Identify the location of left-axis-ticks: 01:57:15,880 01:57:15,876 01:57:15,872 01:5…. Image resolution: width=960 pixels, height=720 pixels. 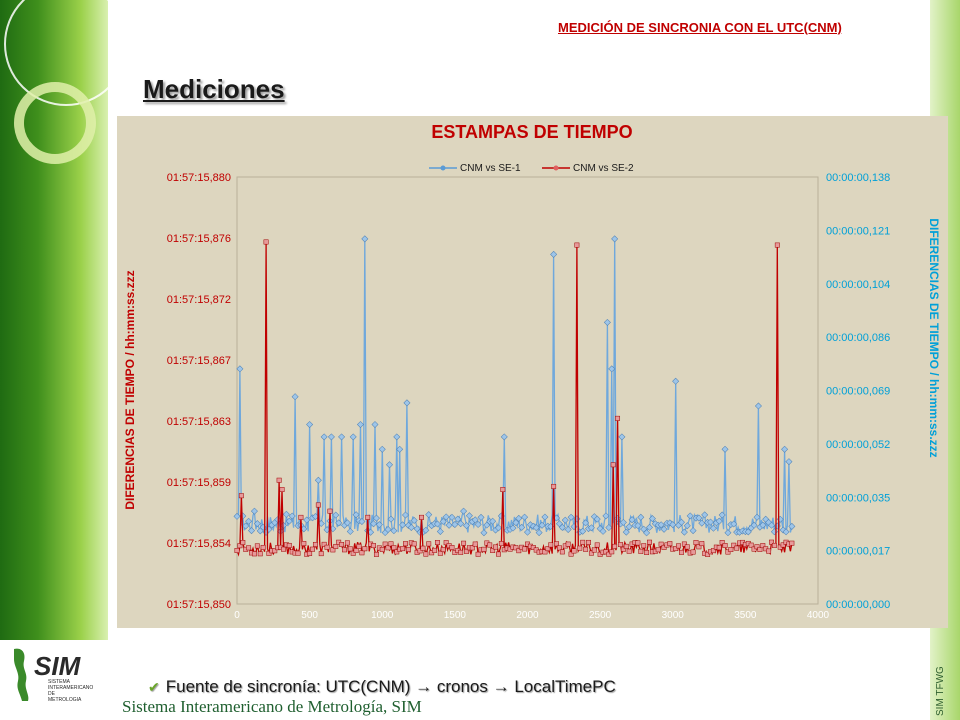
(199, 391).